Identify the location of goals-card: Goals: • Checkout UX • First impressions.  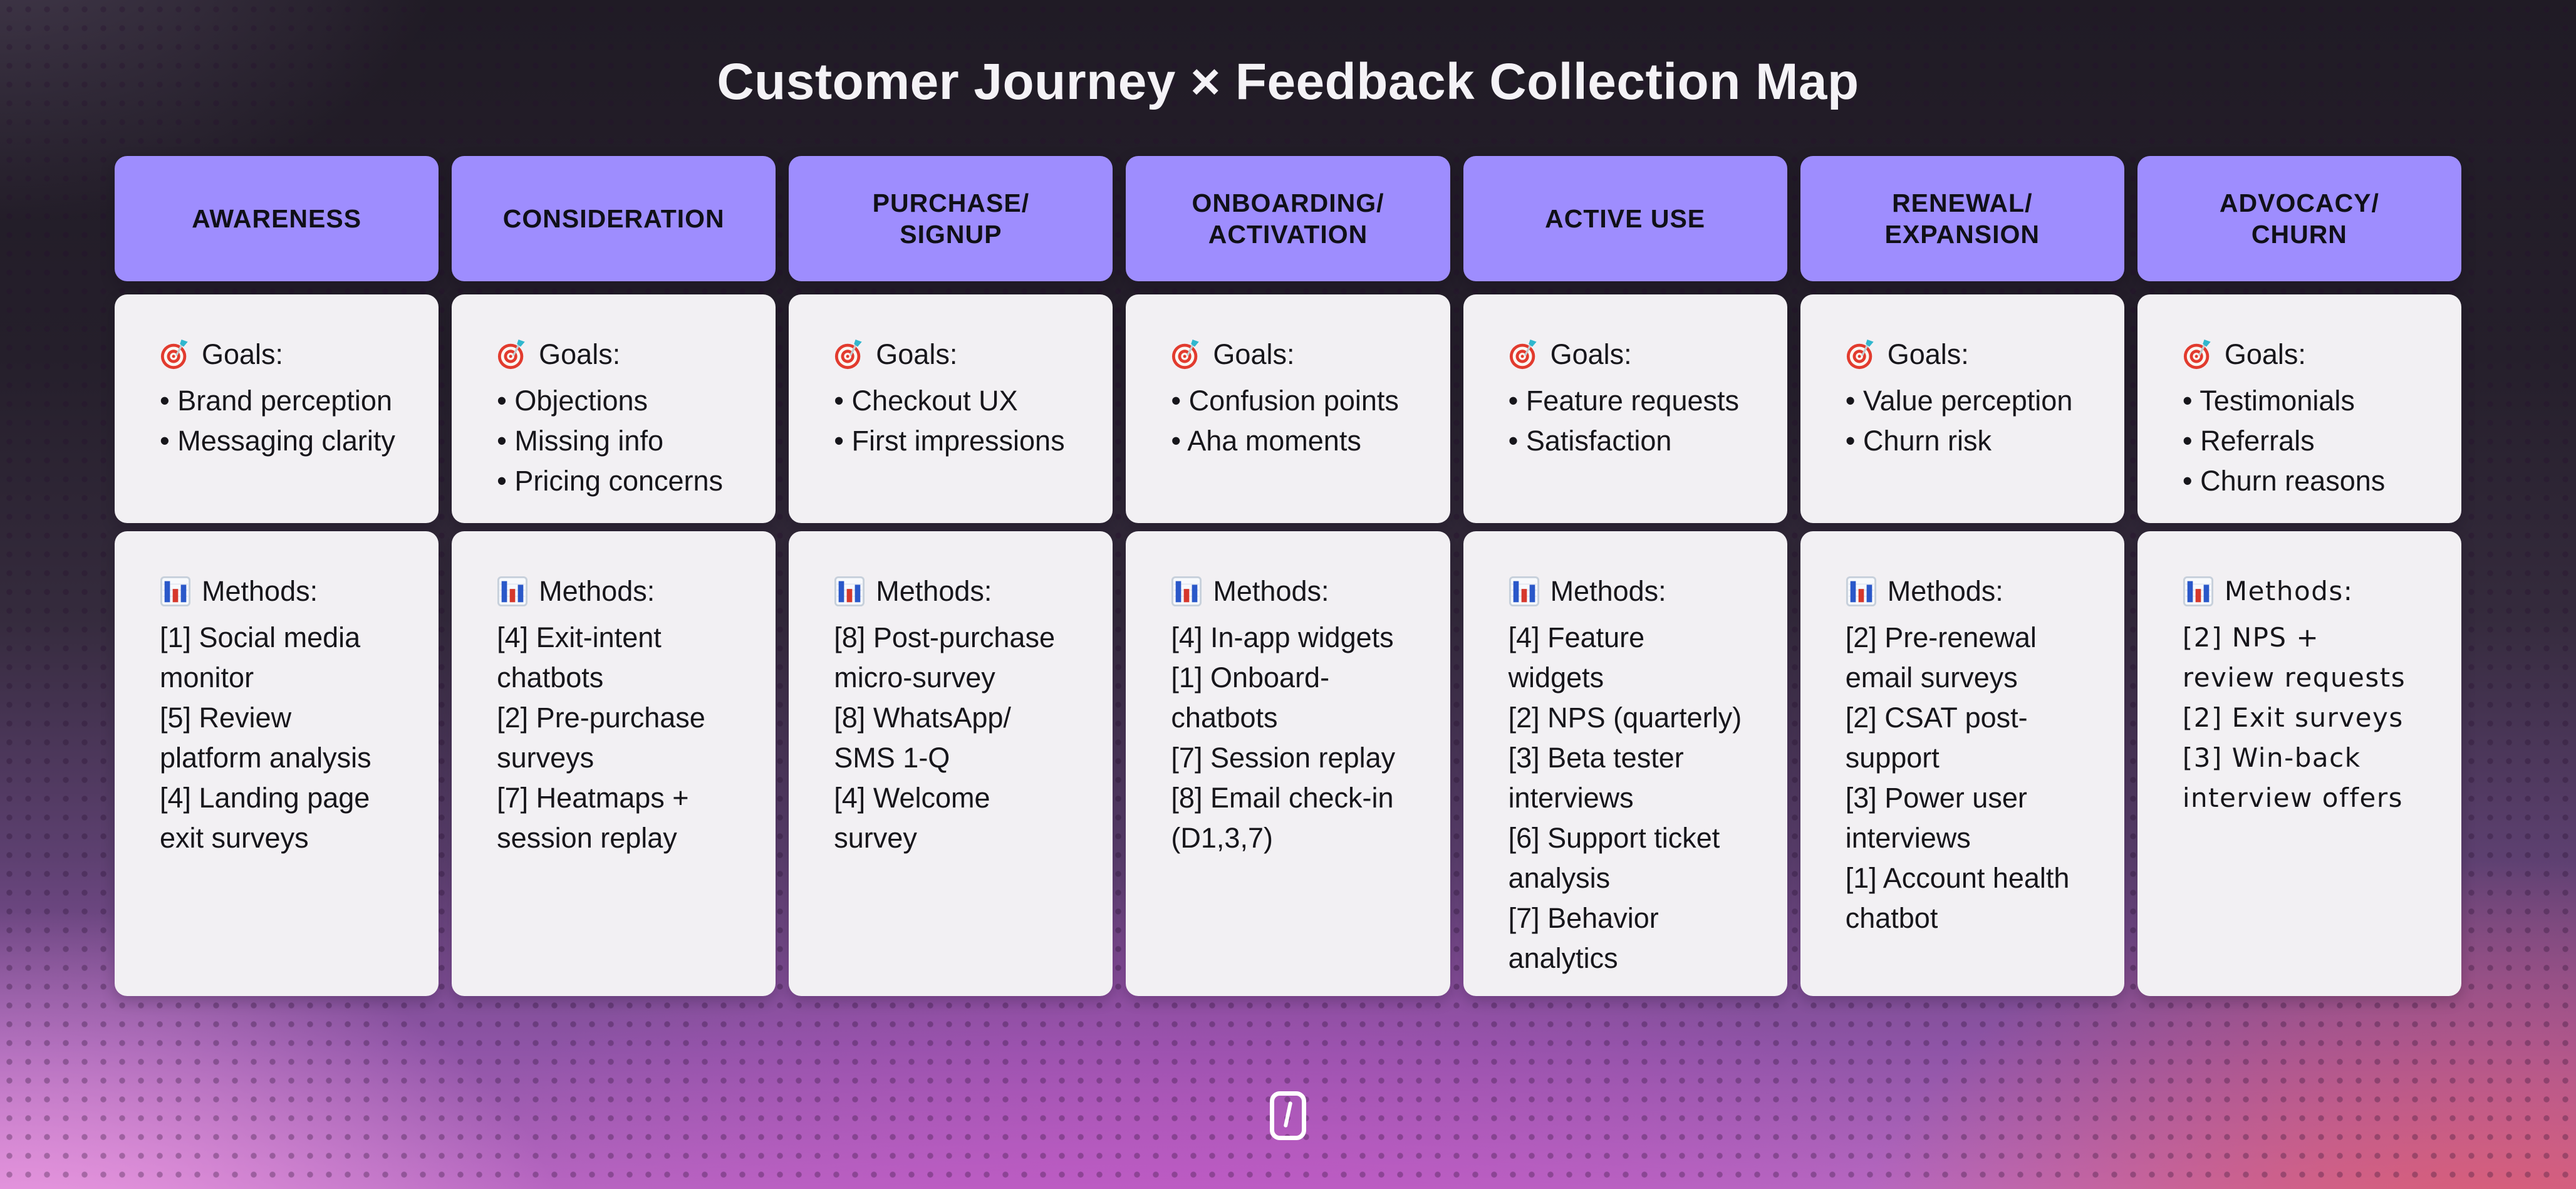
(951, 409).